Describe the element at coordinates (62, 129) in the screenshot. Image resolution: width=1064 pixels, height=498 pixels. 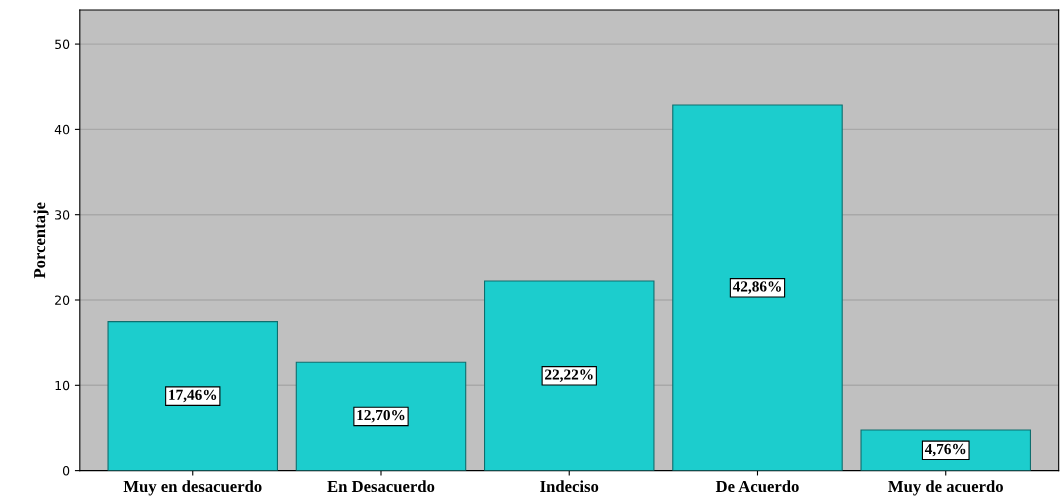
I see `y-tick-label: 40` at that location.